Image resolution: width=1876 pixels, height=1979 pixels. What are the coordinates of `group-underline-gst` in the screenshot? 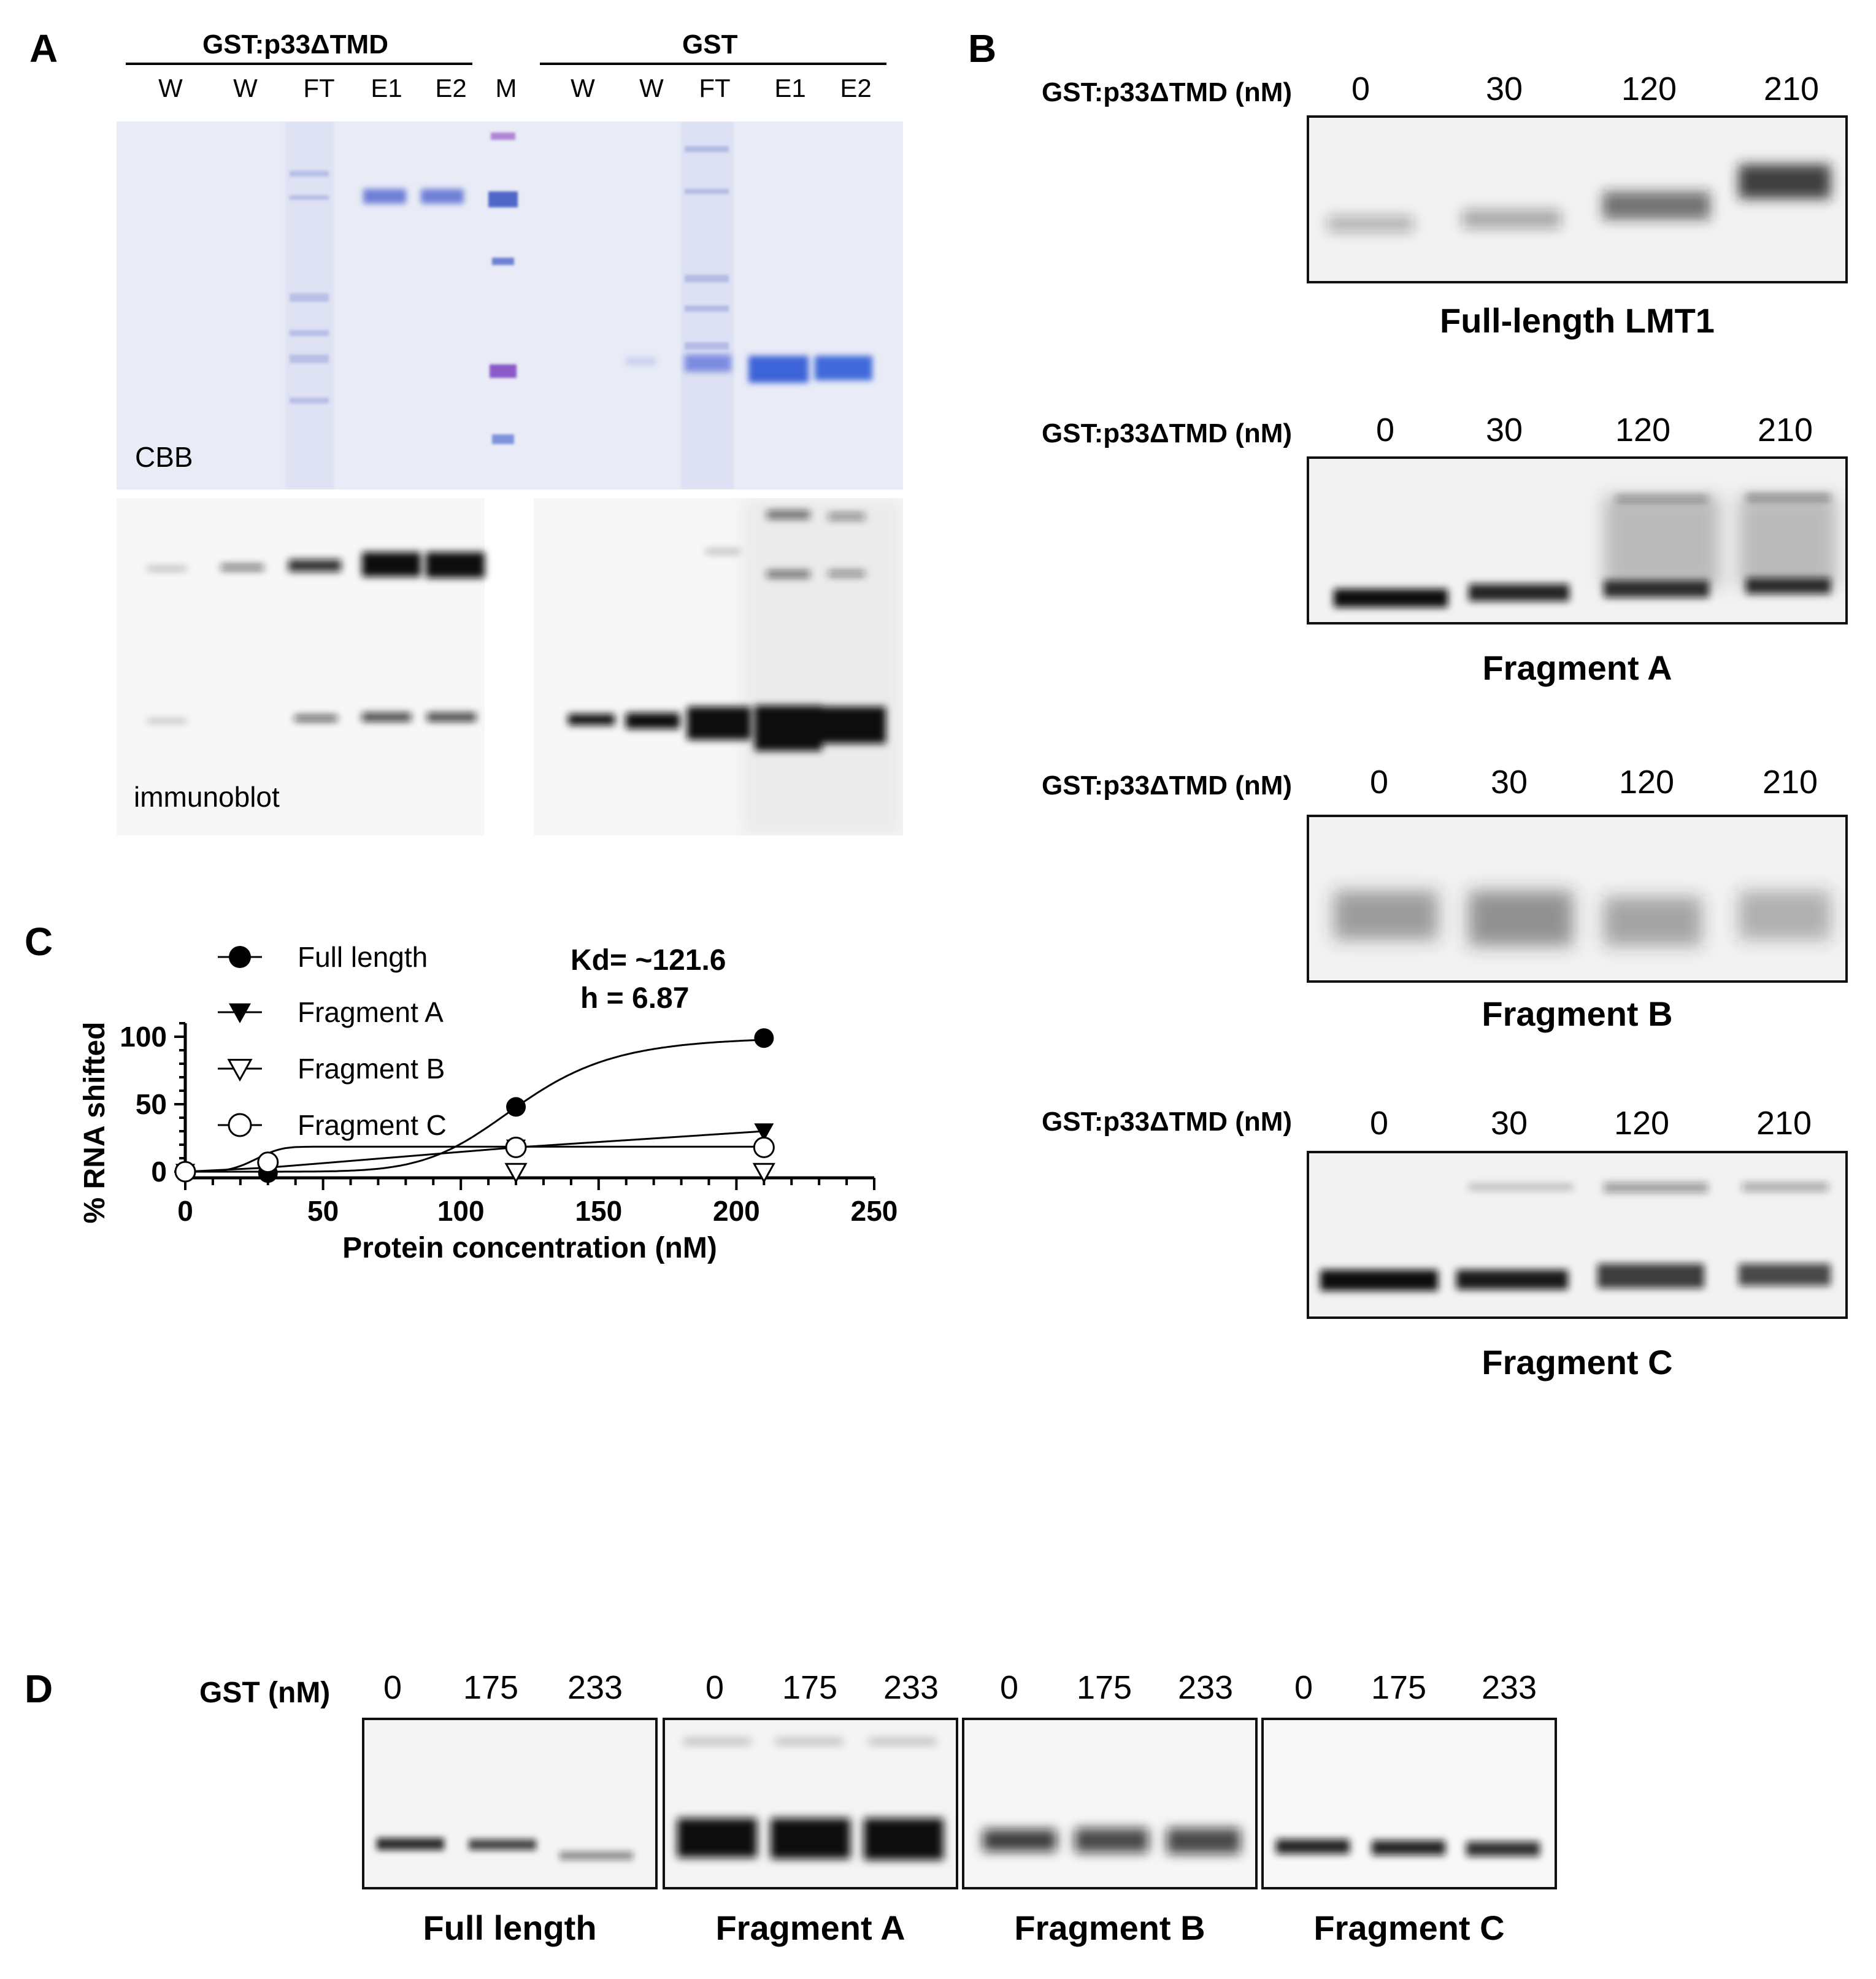 It's located at (713, 64).